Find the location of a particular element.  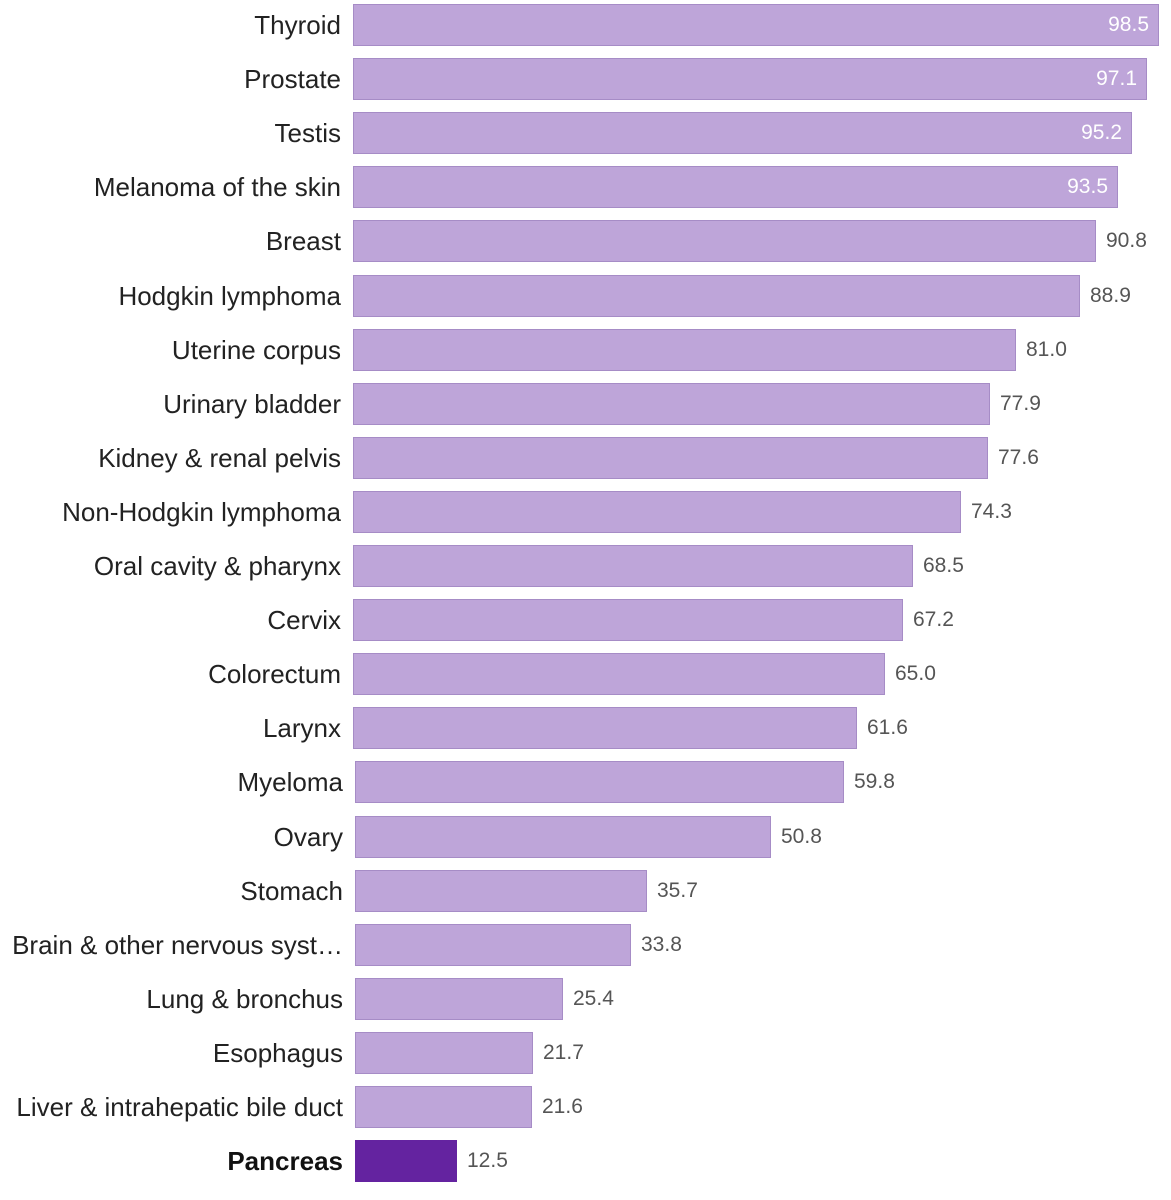

value-label: 93.5 is located at coordinates (1087, 186).